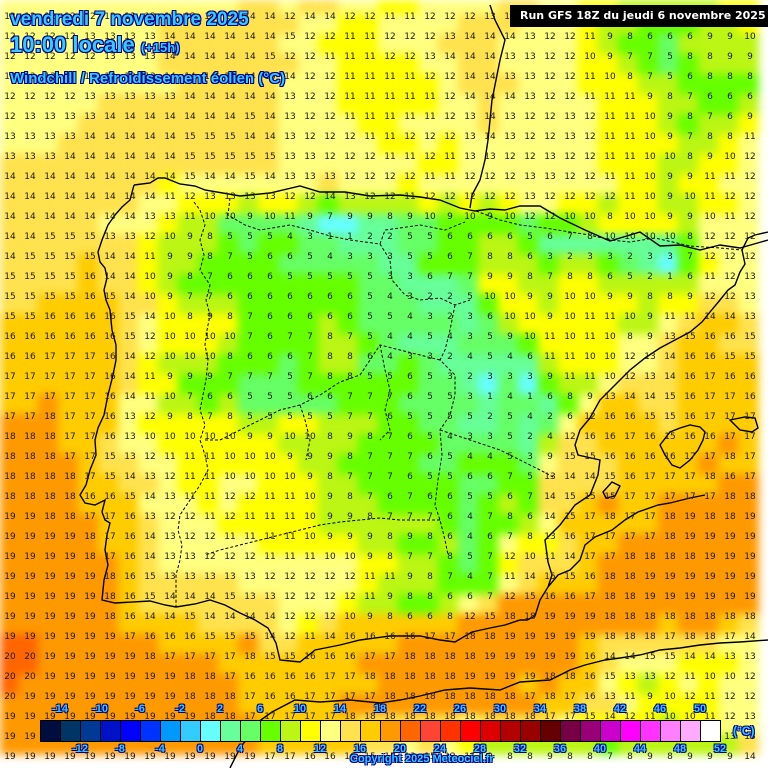  Describe the element at coordinates (470, 397) in the screenshot. I see `grid-value: 3` at that location.